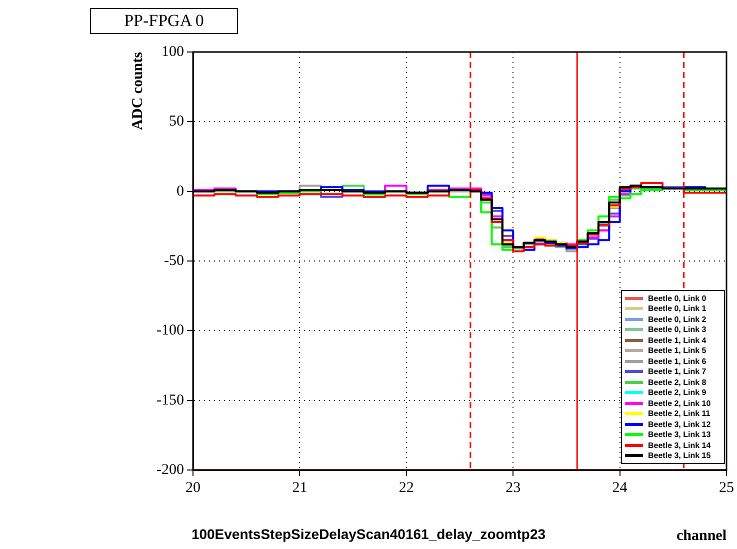 The image size is (737, 549). Describe the element at coordinates (677, 361) in the screenshot. I see `legend-label: Beetle 1, Link 6` at that location.